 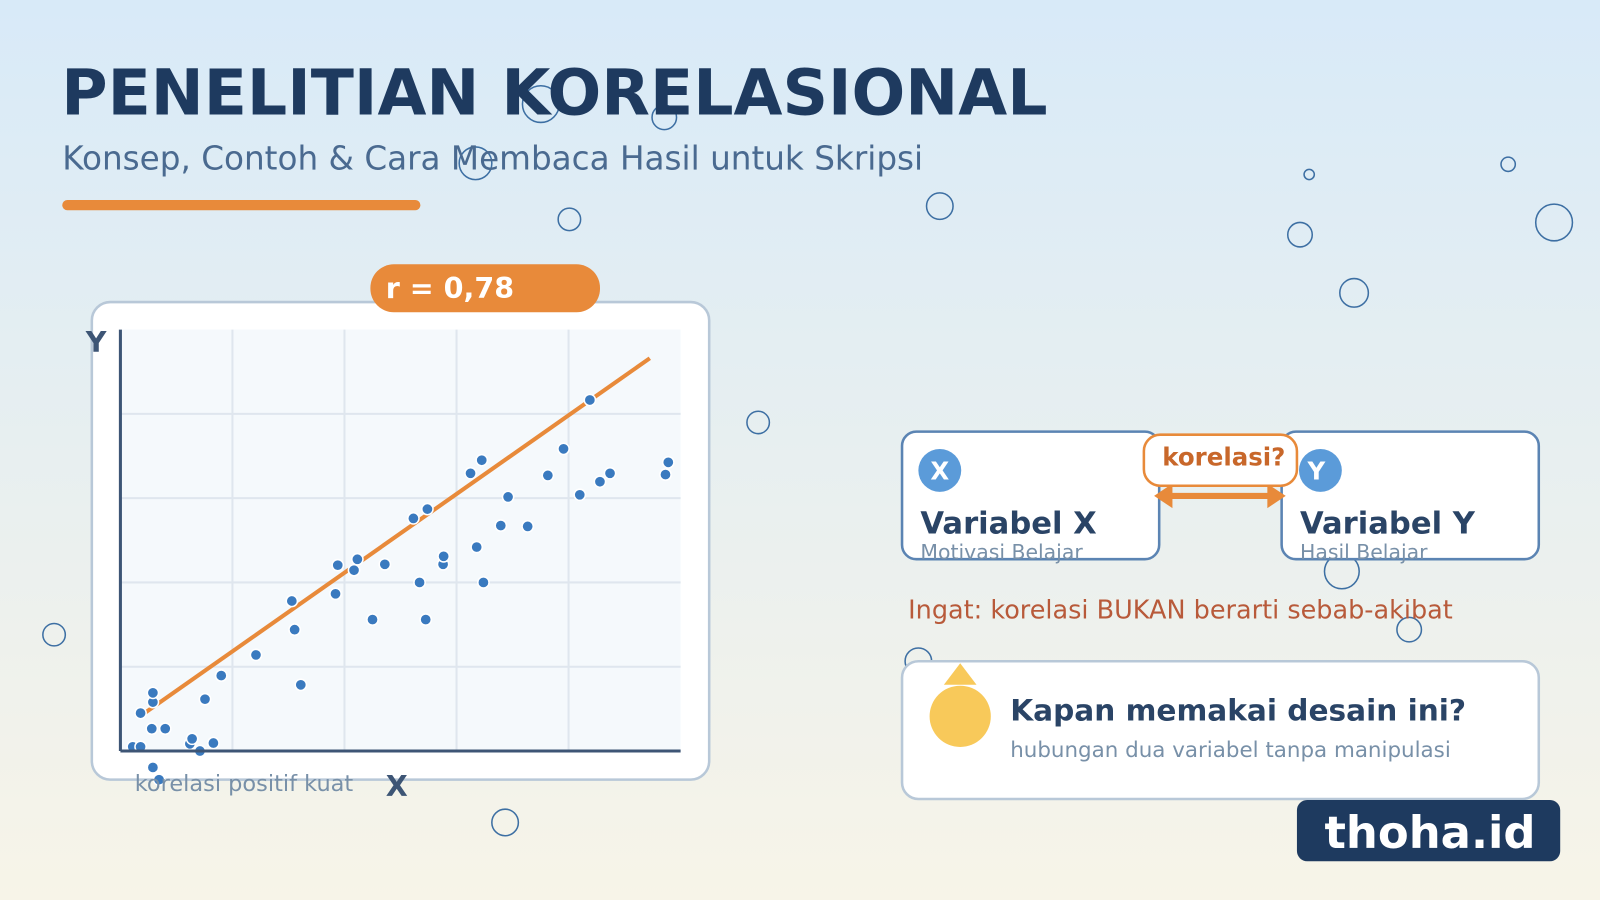 I want to click on tip-title: Kapan memakai desain ini?, so click(x=1238, y=710).